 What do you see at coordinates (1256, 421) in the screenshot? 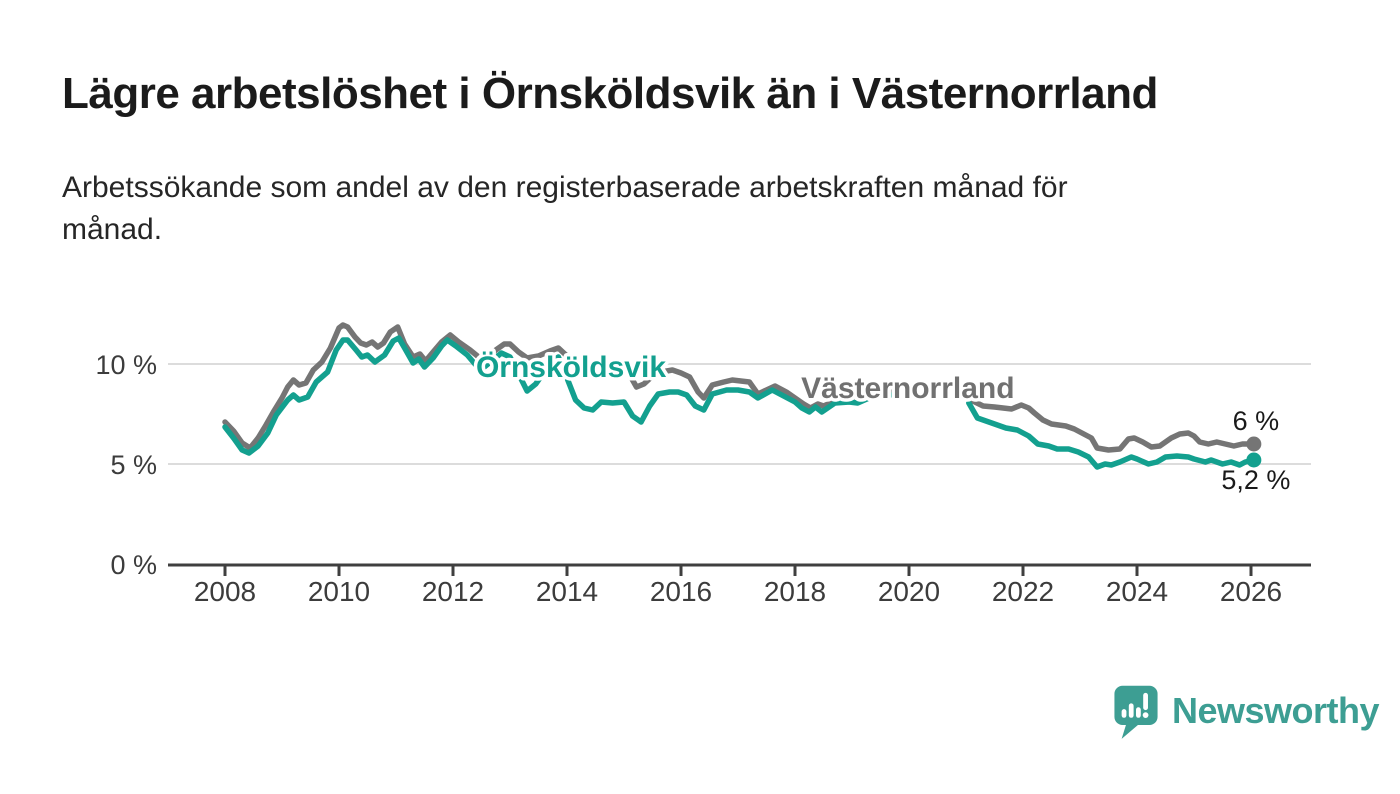
I see `series-end-value-label-västernorrland: 6 %` at bounding box center [1256, 421].